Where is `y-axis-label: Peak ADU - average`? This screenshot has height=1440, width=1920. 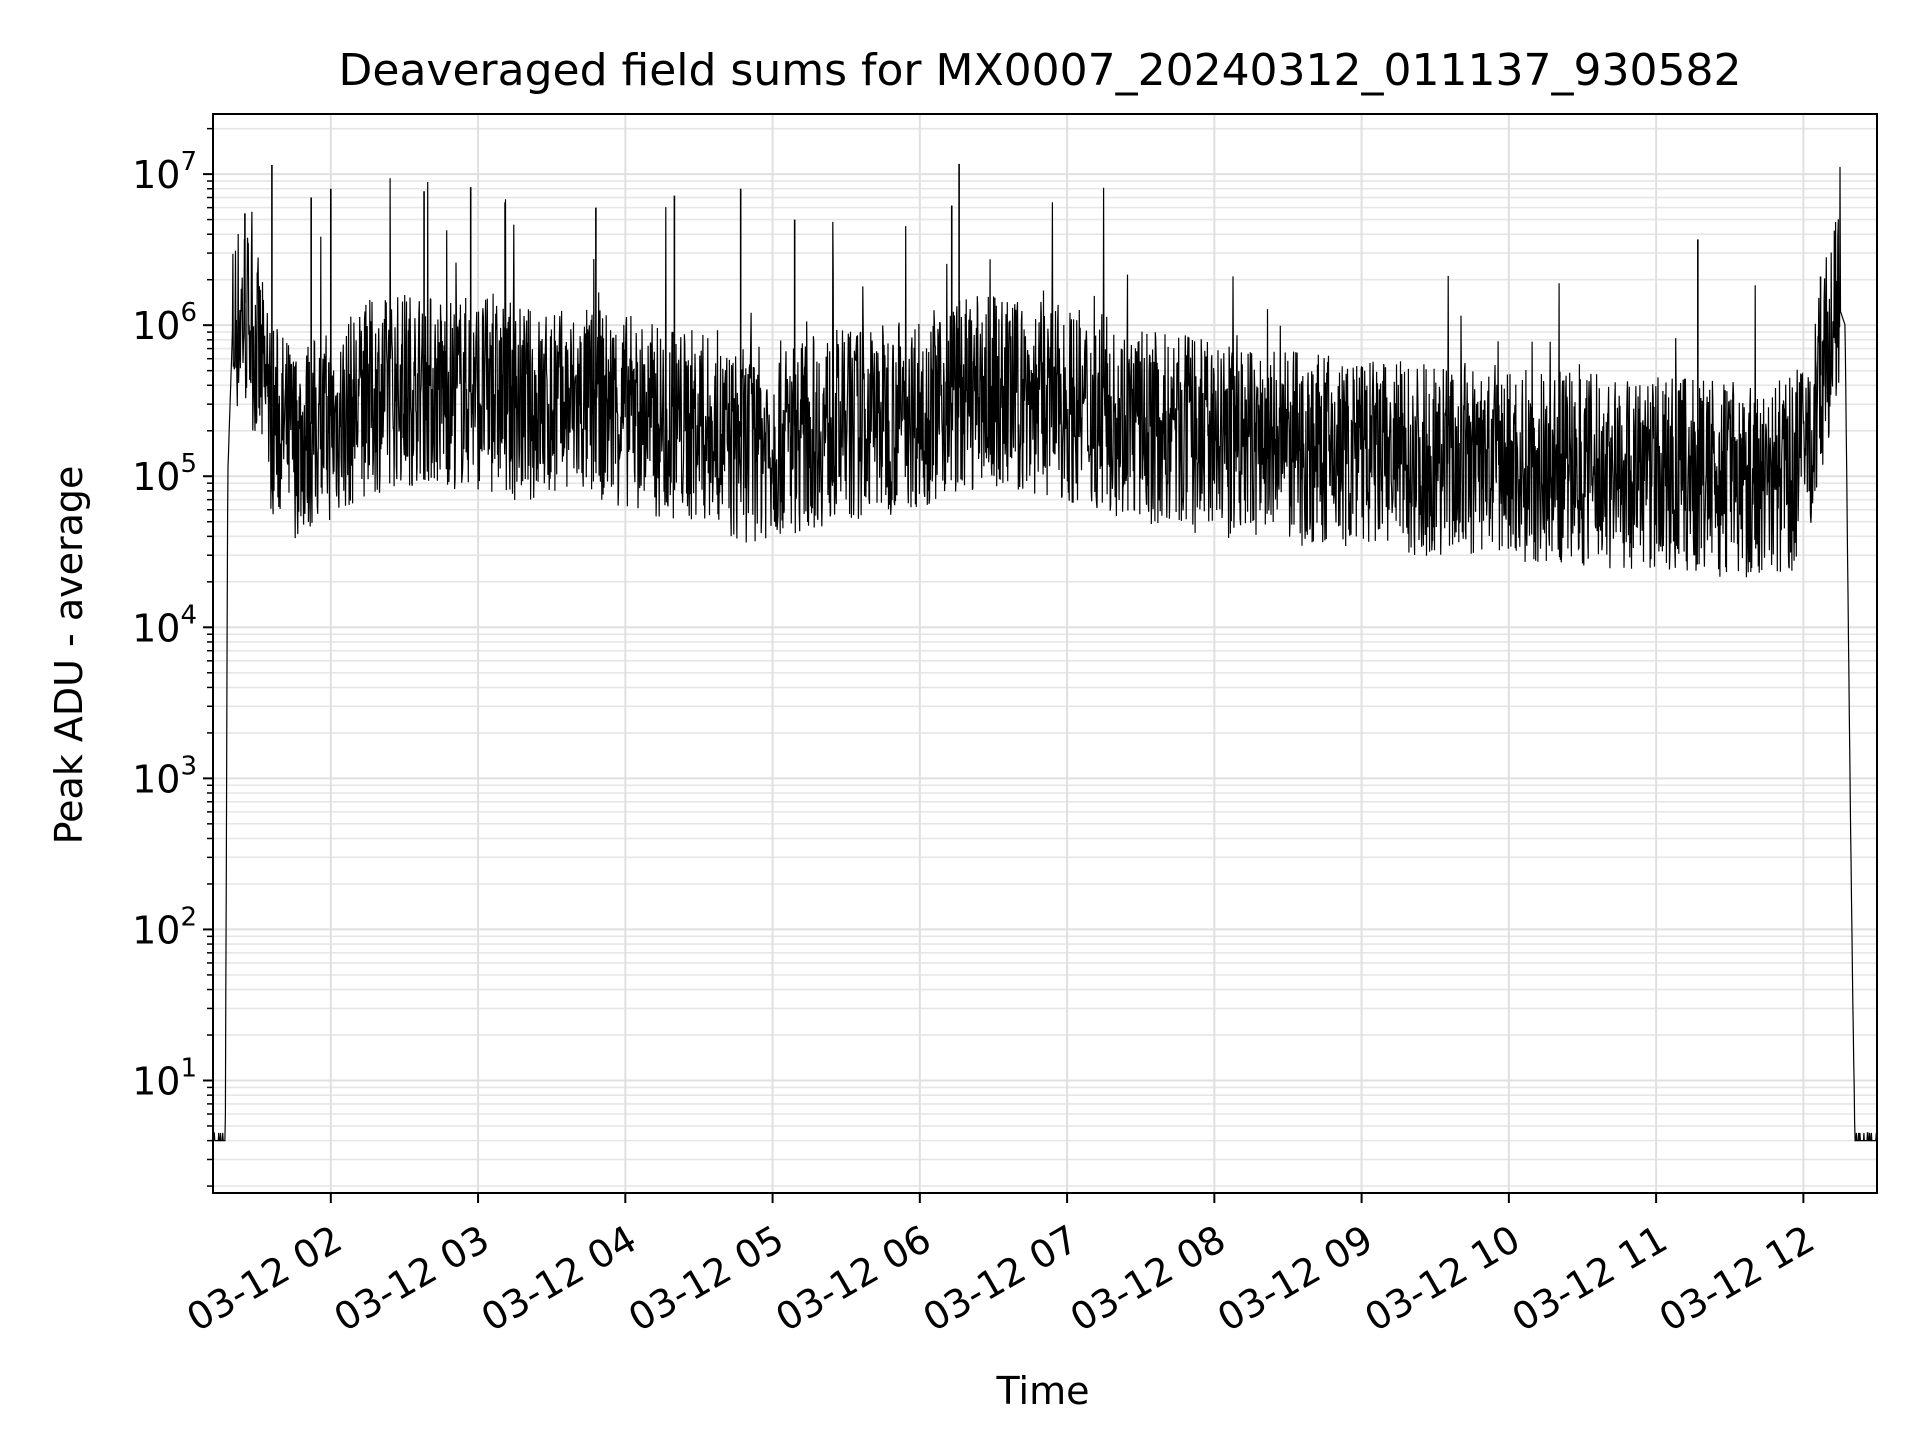
y-axis-label: Peak ADU - average is located at coordinates (69, 655).